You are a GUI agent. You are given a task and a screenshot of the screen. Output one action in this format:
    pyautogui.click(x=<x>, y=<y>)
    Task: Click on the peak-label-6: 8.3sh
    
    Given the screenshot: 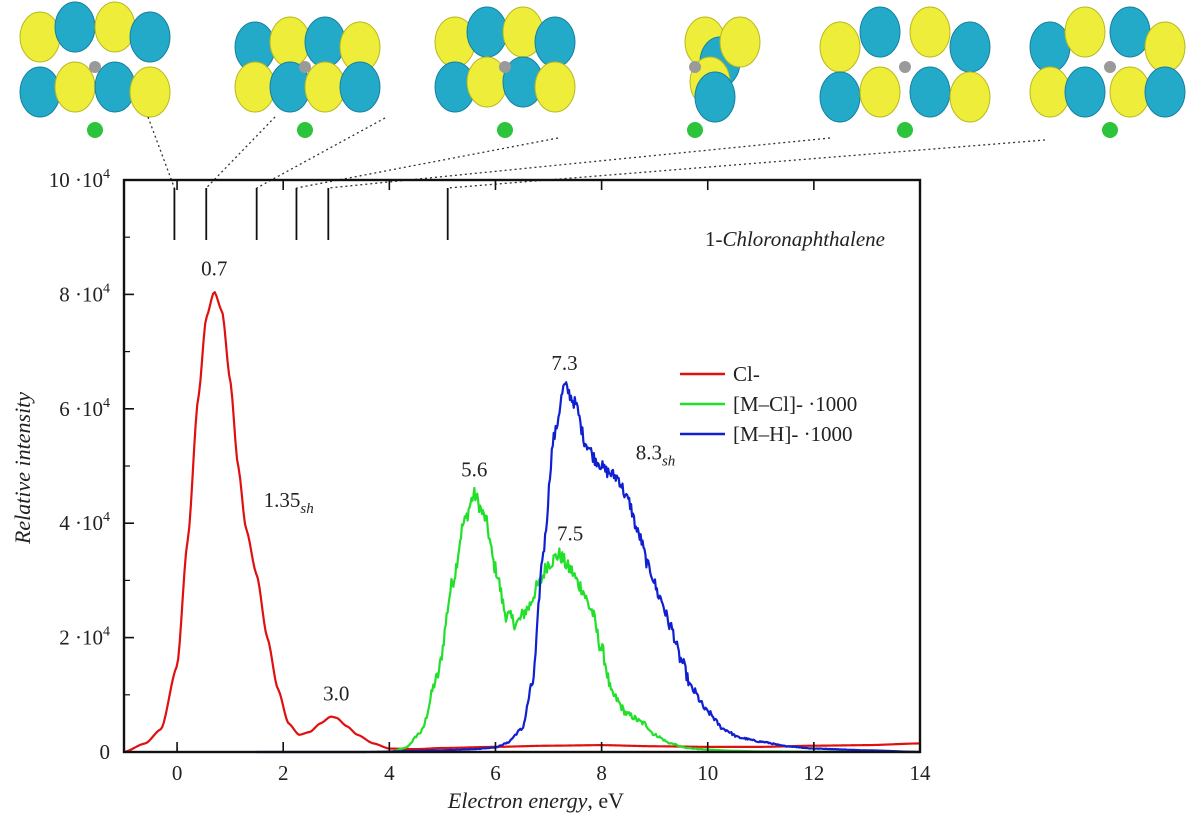 What is the action you would take?
    pyautogui.click(x=656, y=454)
    